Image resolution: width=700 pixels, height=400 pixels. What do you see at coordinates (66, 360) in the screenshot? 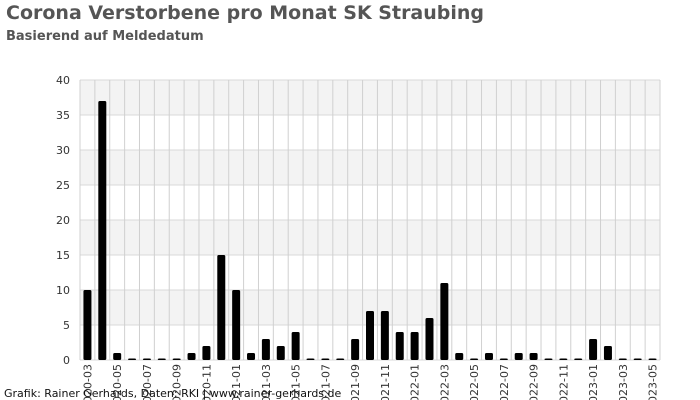
I see `y-tick-label: 0` at bounding box center [66, 360].